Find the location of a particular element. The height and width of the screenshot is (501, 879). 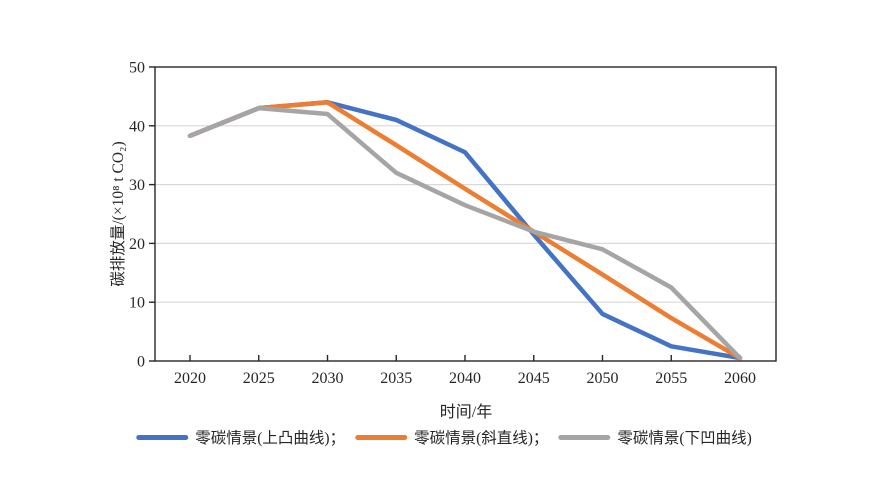

y-axis-title: 碳排放量/(×10⁸ t CO₂) is located at coordinates (118, 214).